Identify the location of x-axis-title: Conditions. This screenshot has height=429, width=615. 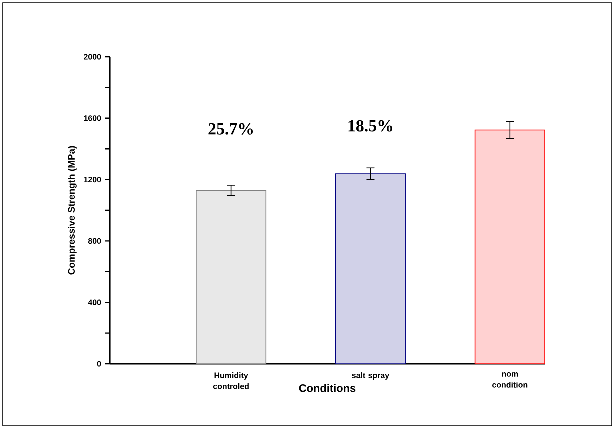
(327, 388).